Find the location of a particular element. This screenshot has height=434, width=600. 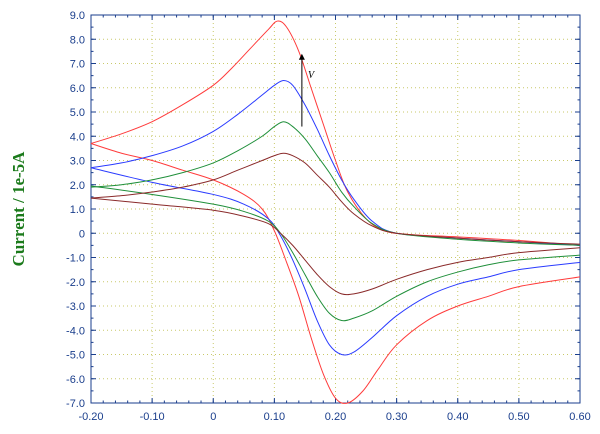

y-tick-label: 4.0 is located at coordinates (77, 137).